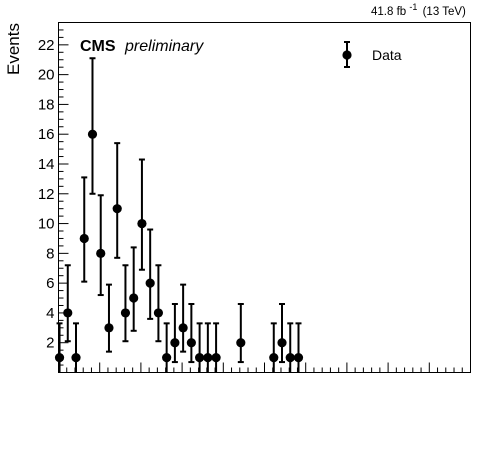 The width and height of the screenshot is (496, 472). Describe the element at coordinates (46, 224) in the screenshot. I see `y-tick-label: 10` at that location.